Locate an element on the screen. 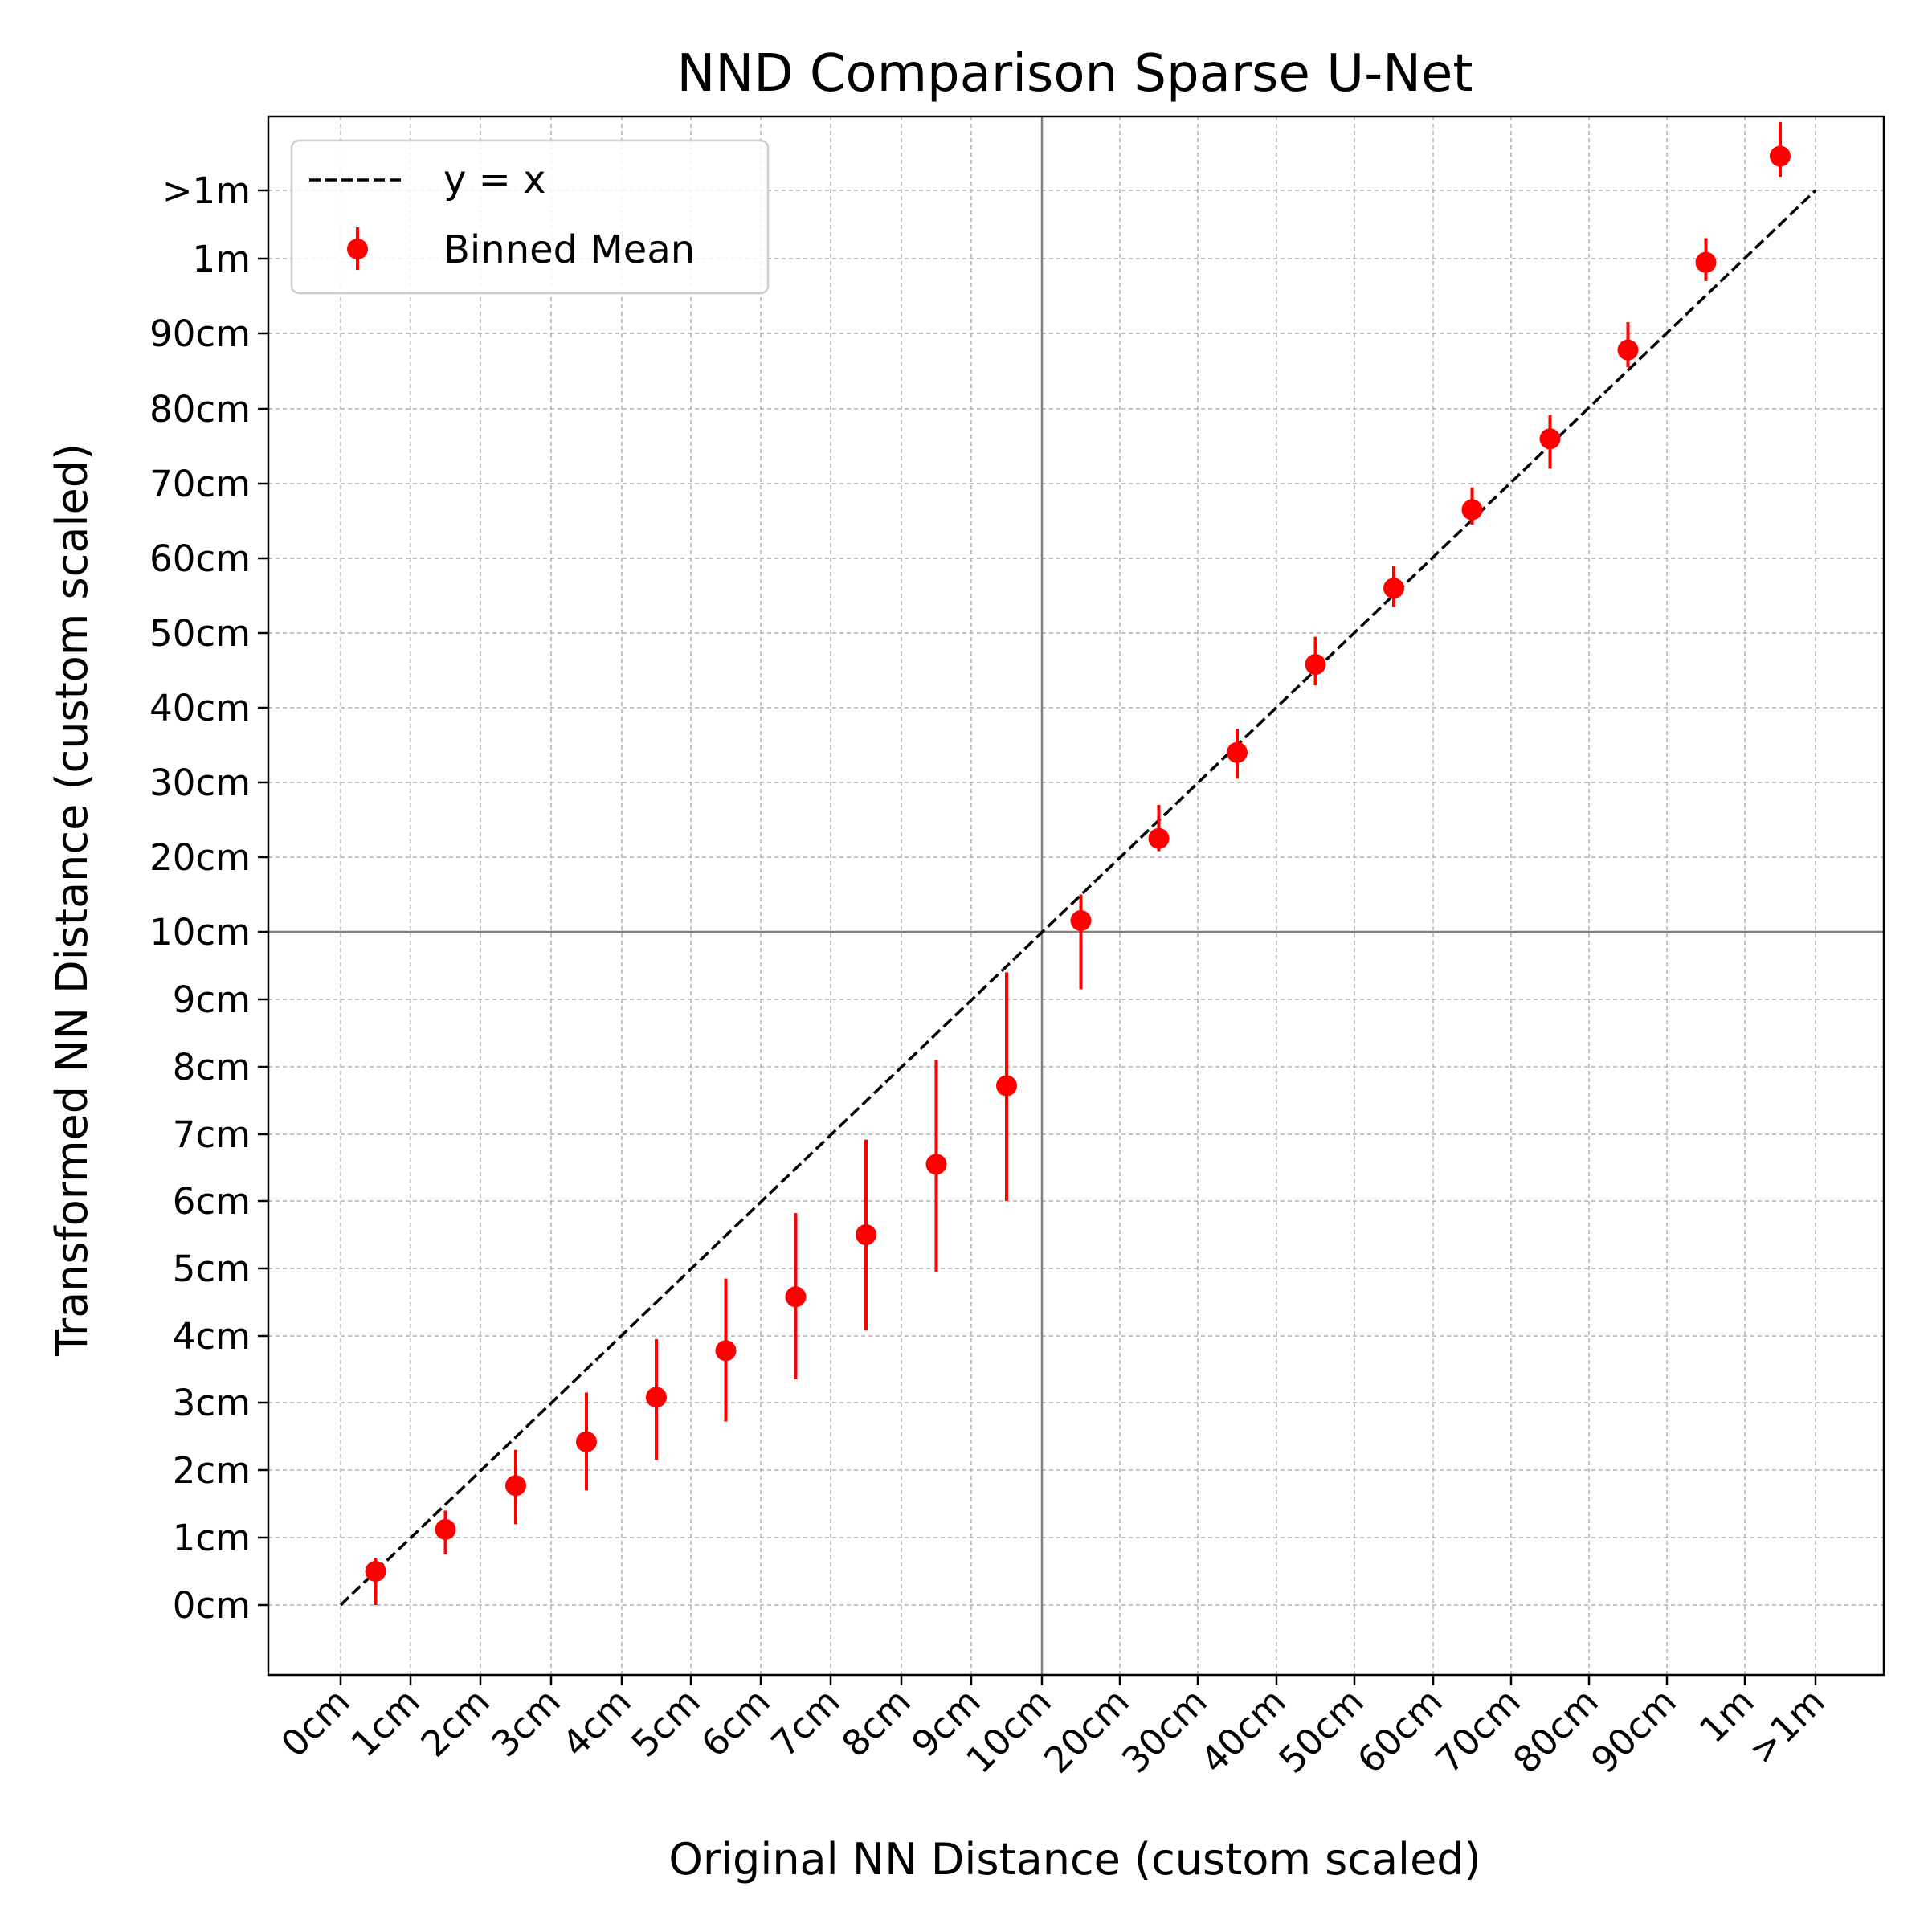  y-tick-label: 60cm is located at coordinates (200, 559).